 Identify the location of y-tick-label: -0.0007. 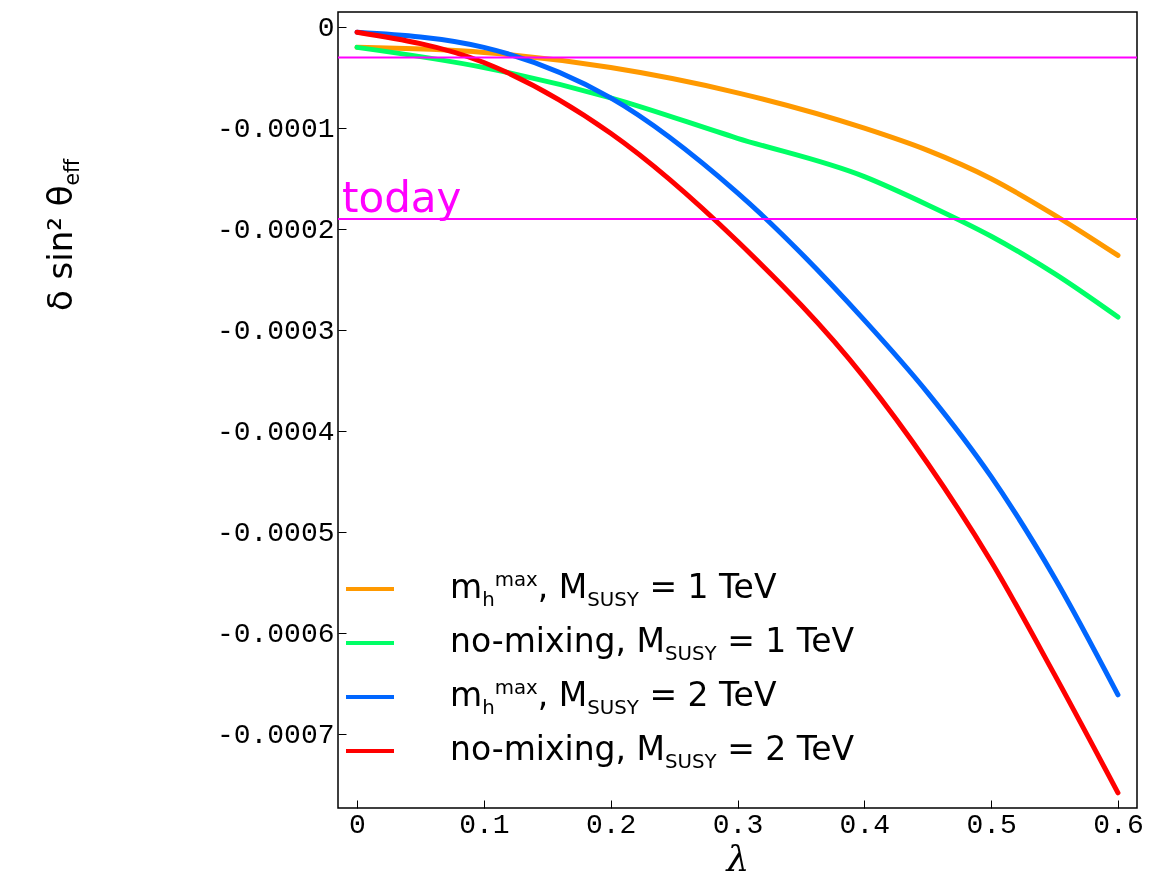
(275, 735).